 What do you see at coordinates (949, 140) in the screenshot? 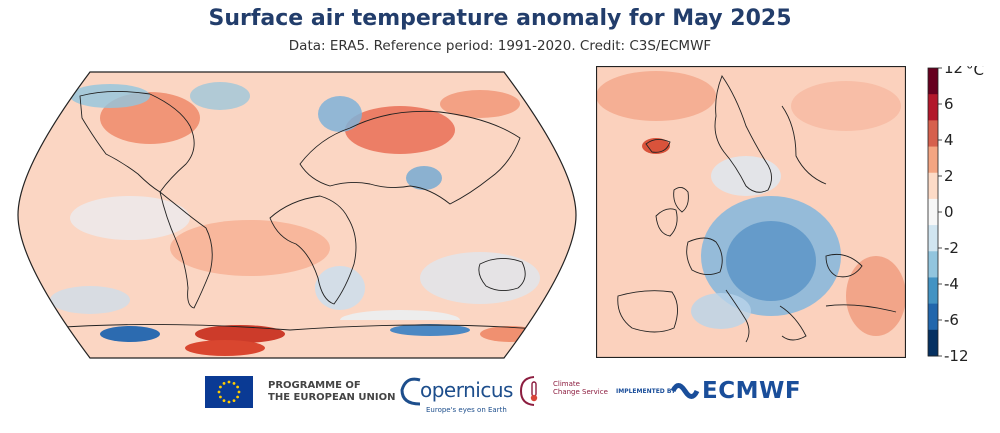
I see `colorbar-tick-label: 4` at bounding box center [949, 140].